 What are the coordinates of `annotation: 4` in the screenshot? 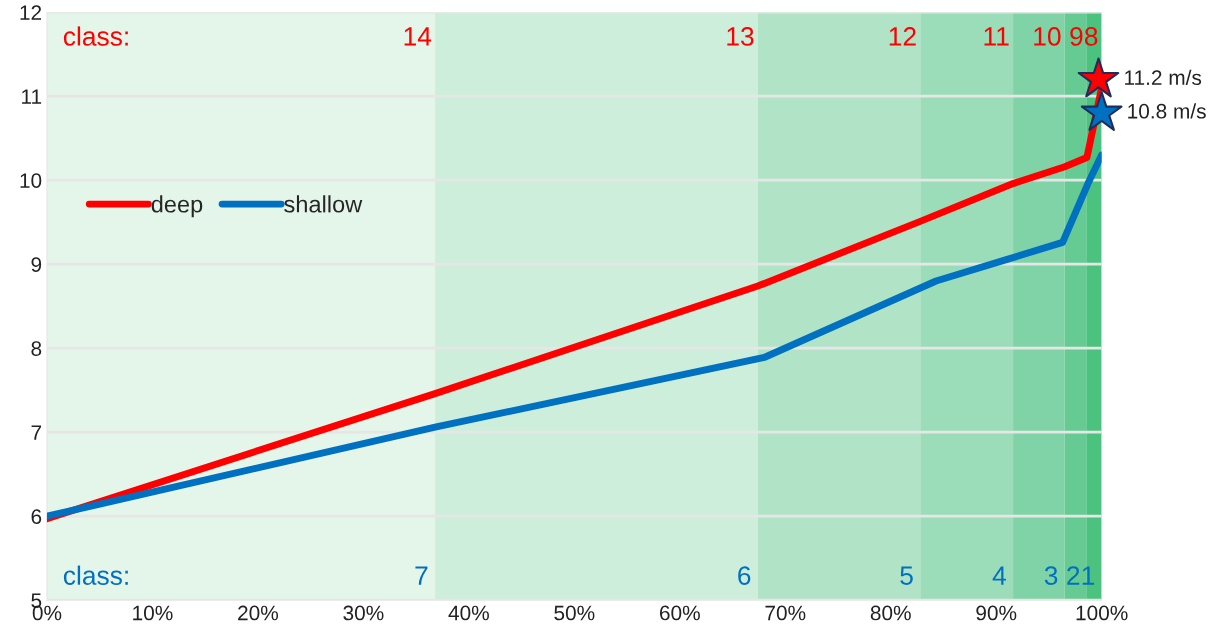 It's located at (999, 575).